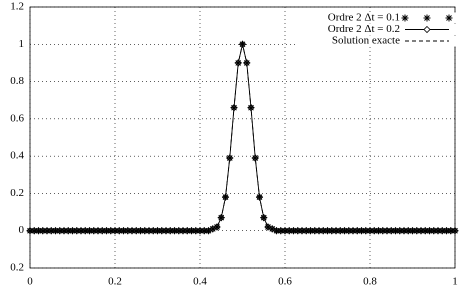  Describe the element at coordinates (455, 282) in the screenshot. I see `x-tick-label: 1` at that location.